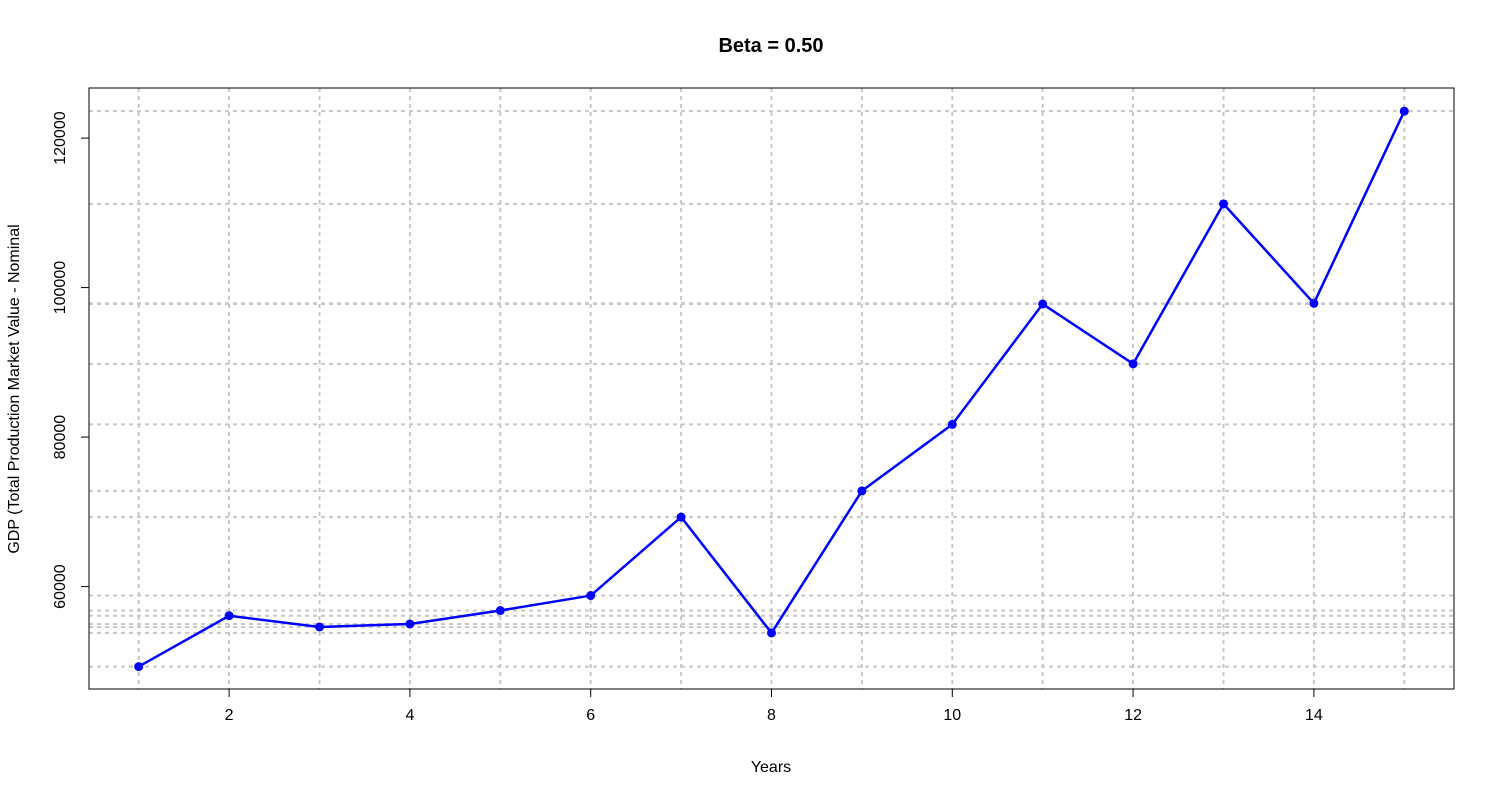  I want to click on x-tick-label: 8, so click(771, 715).